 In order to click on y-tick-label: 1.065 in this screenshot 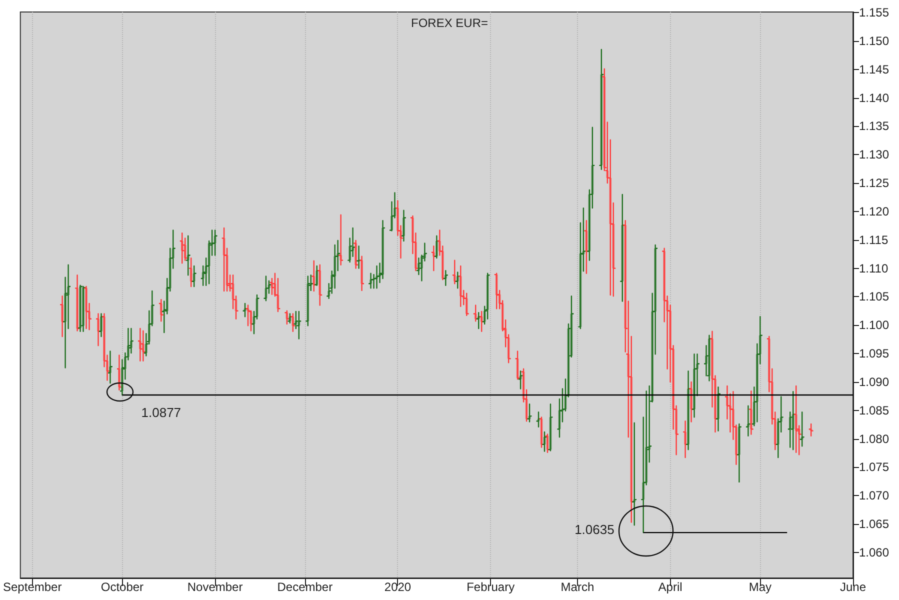, I will do `click(874, 524)`.